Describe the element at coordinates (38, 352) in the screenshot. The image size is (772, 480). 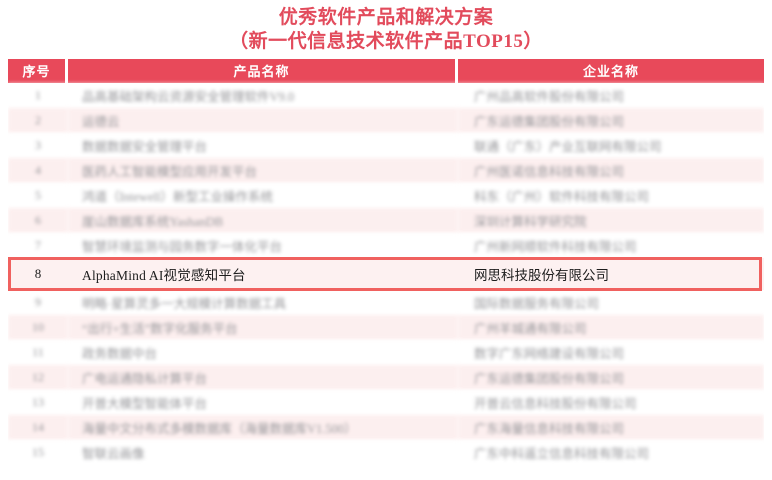
I see `cell-index: 11` at that location.